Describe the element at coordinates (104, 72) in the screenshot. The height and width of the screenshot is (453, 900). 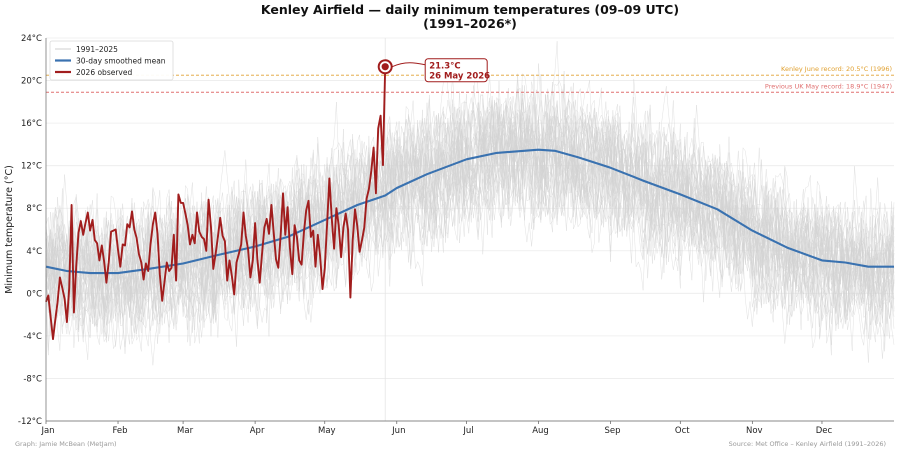
I see `legend-label: 2026 observed` at that location.